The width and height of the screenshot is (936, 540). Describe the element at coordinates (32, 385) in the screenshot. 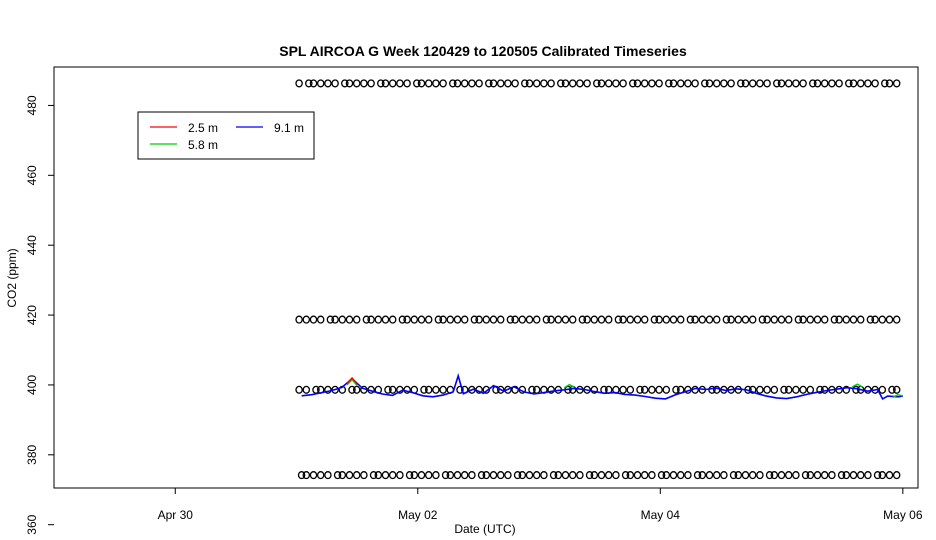

I see `y-tick-label: 400` at that location.